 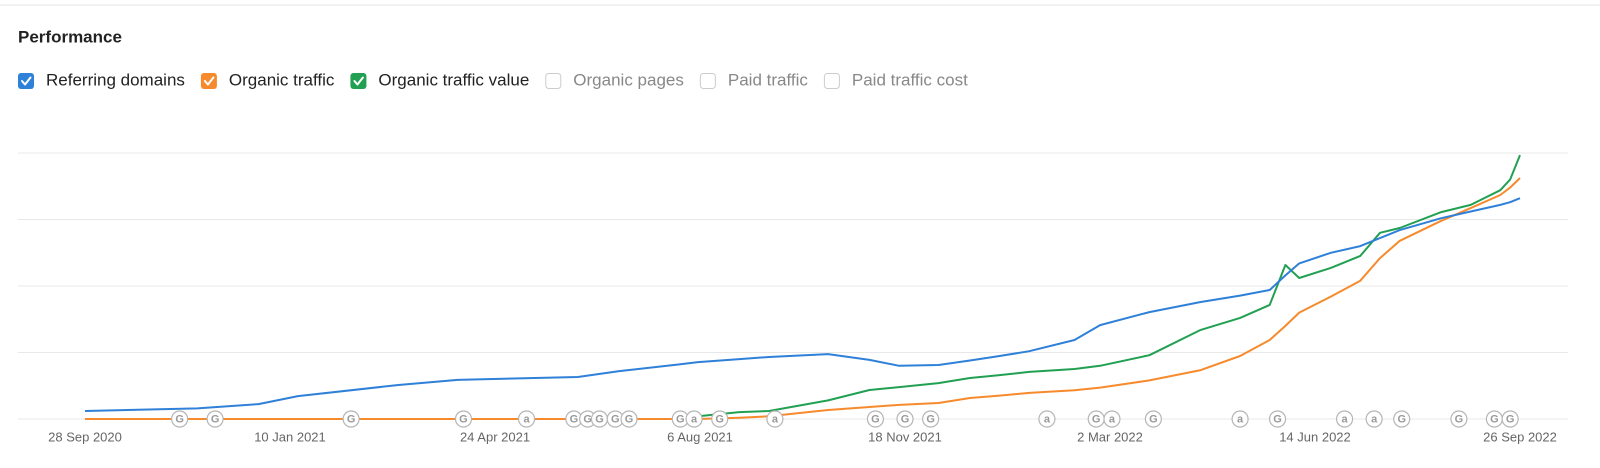 What do you see at coordinates (628, 79) in the screenshot?
I see `legend-label: Organic pages` at bounding box center [628, 79].